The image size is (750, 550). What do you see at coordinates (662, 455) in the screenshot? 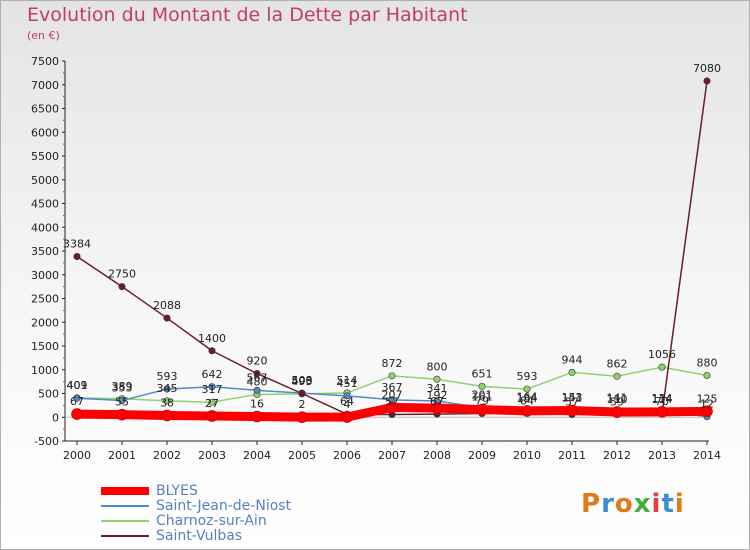
I see `x-tick-label: 2013` at bounding box center [662, 455].